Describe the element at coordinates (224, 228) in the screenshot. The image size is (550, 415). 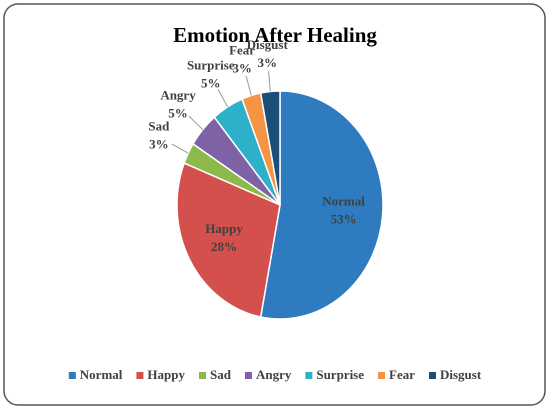
I see `data-label-name: Happy` at that location.